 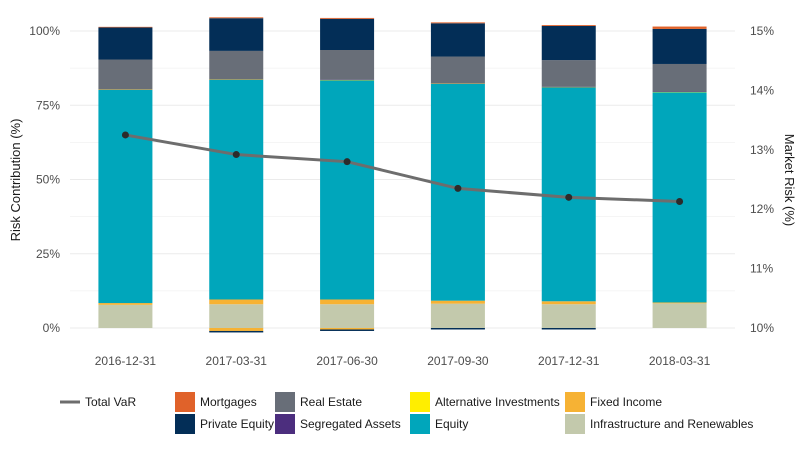 I want to click on x-tick-label: 2017-12-31, so click(x=569, y=361).